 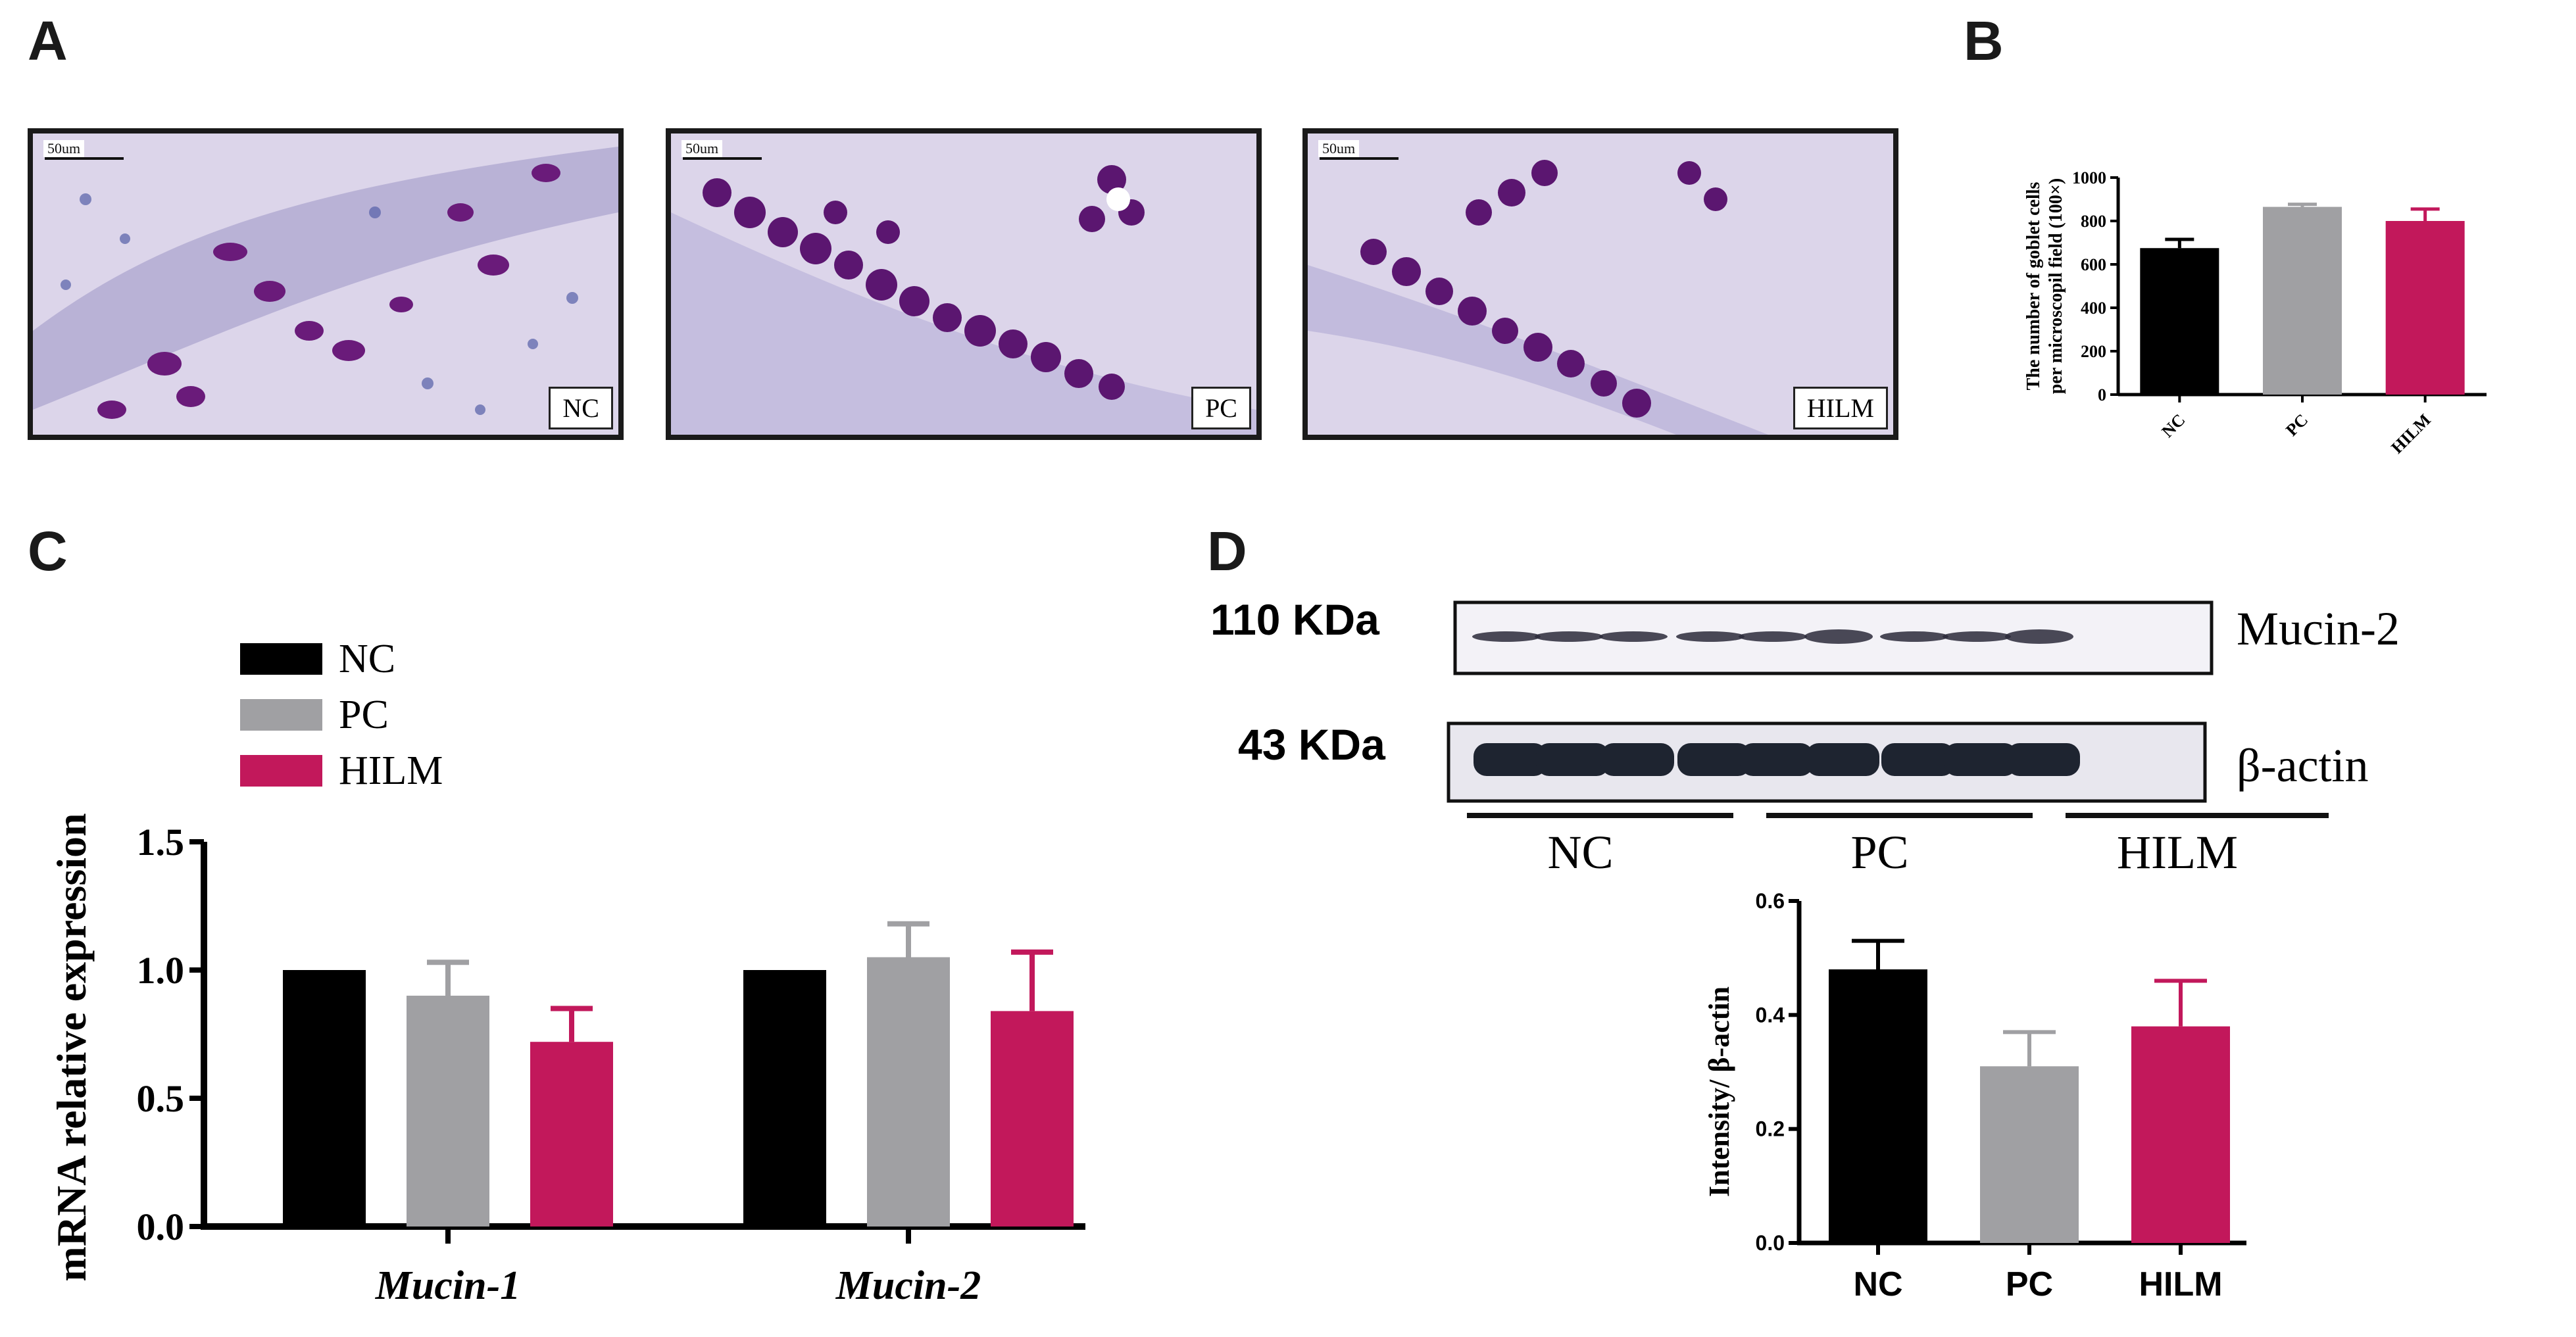 What do you see at coordinates (1840, 408) in the screenshot?
I see `micrograph-tag-hilm: HILM` at bounding box center [1840, 408].